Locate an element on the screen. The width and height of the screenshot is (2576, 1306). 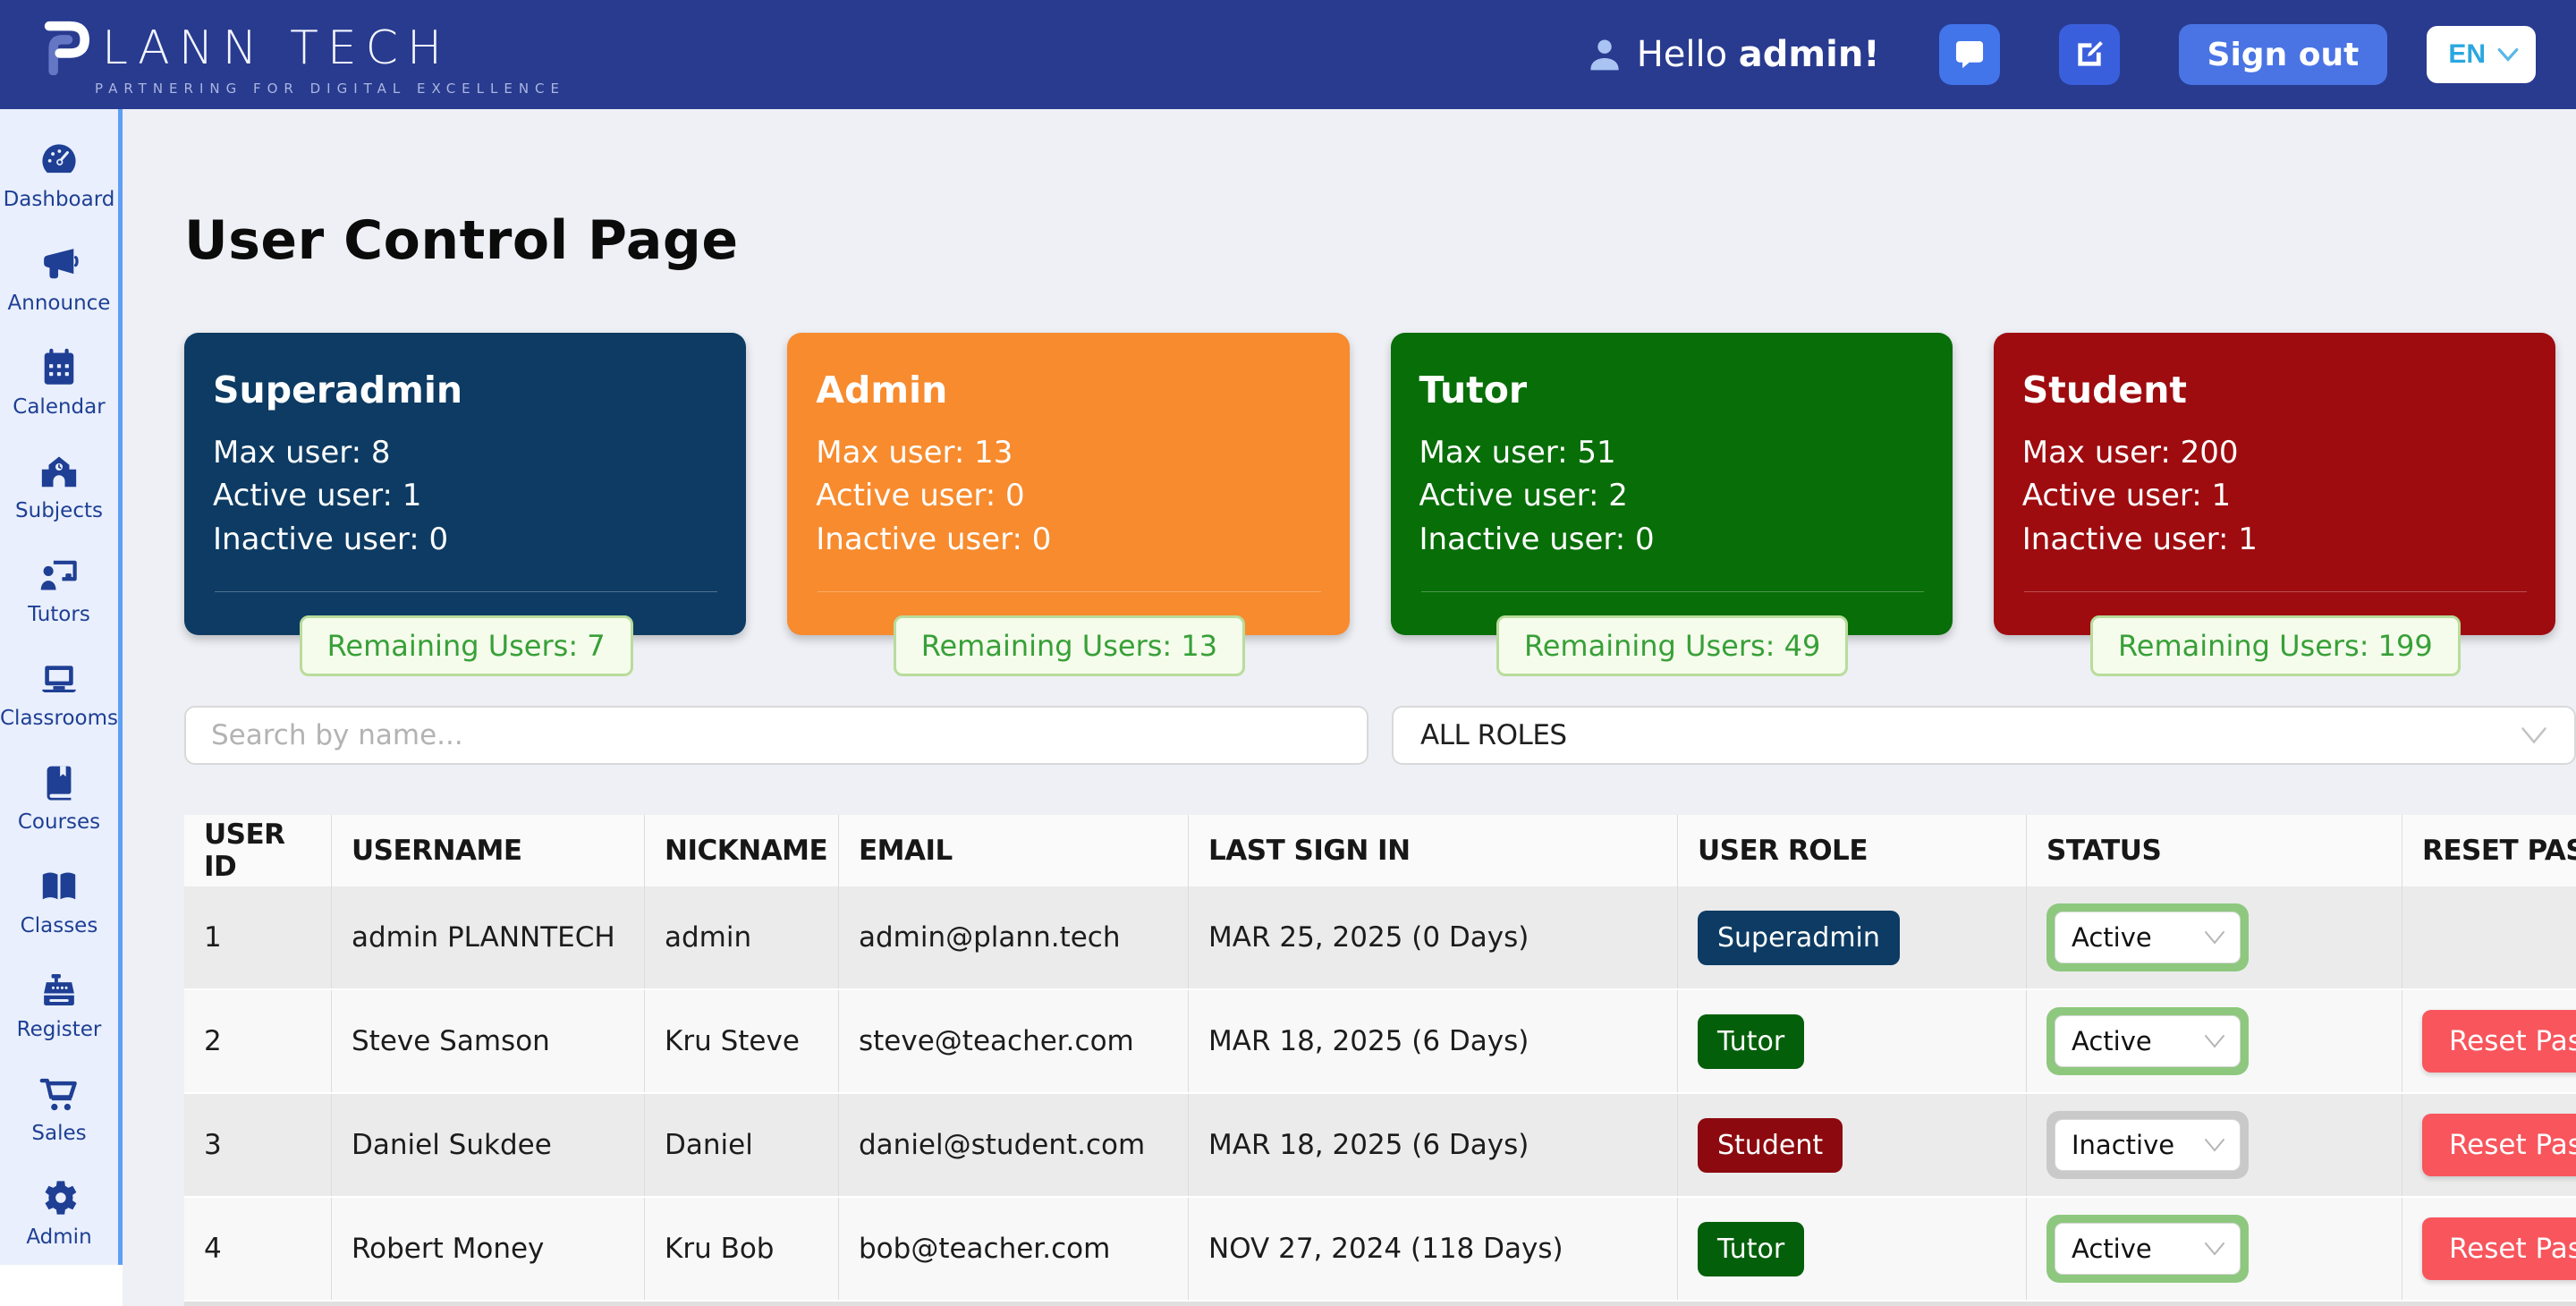
search-input is located at coordinates (776, 736).